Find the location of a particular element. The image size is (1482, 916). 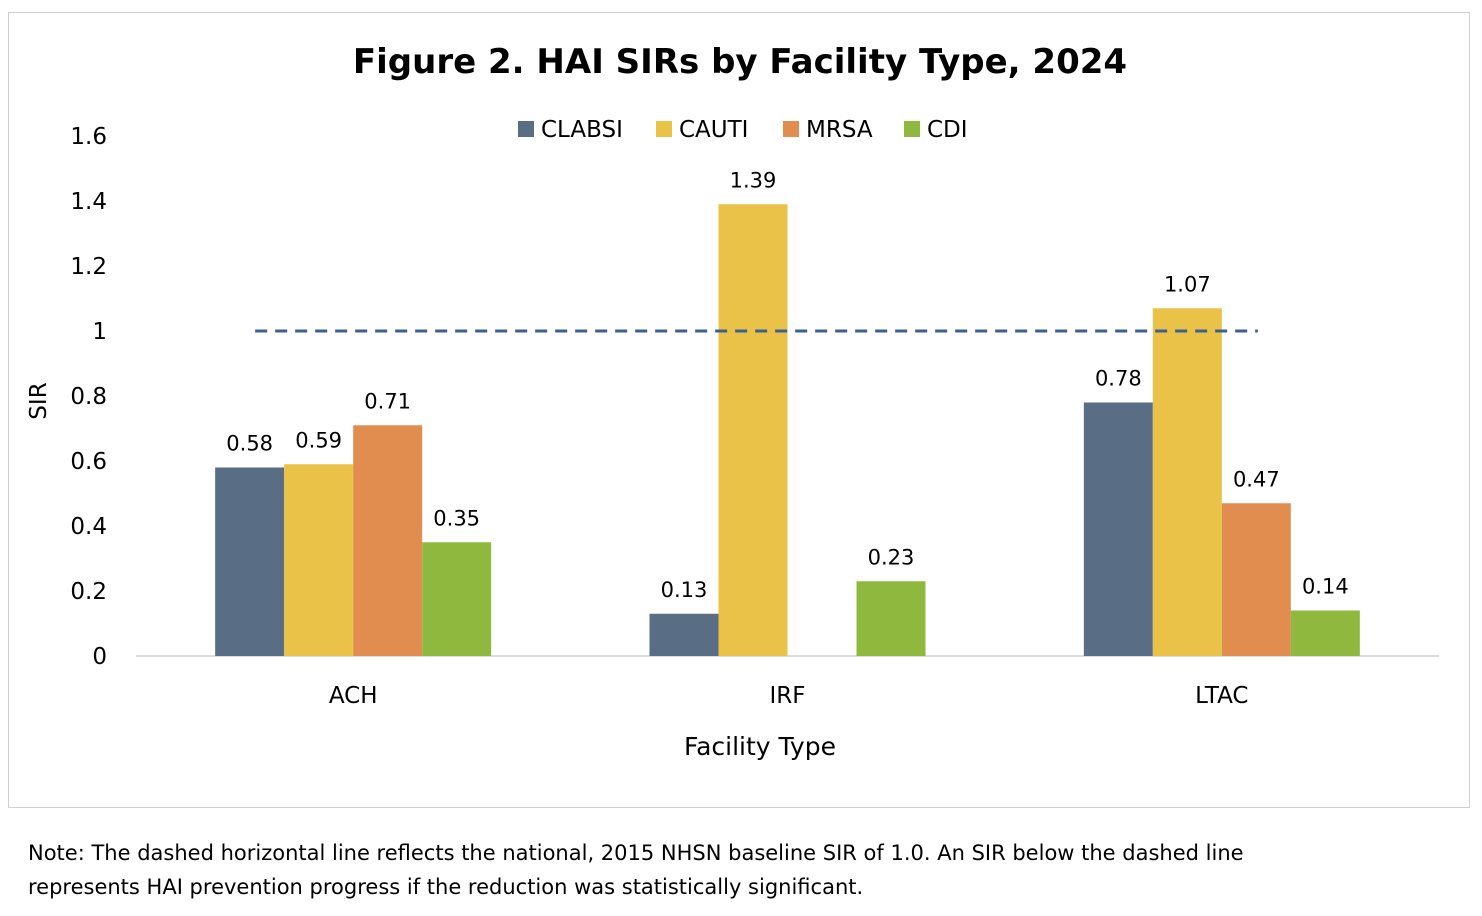

data-label-cauti-ltac: 1.07 is located at coordinates (1187, 284).